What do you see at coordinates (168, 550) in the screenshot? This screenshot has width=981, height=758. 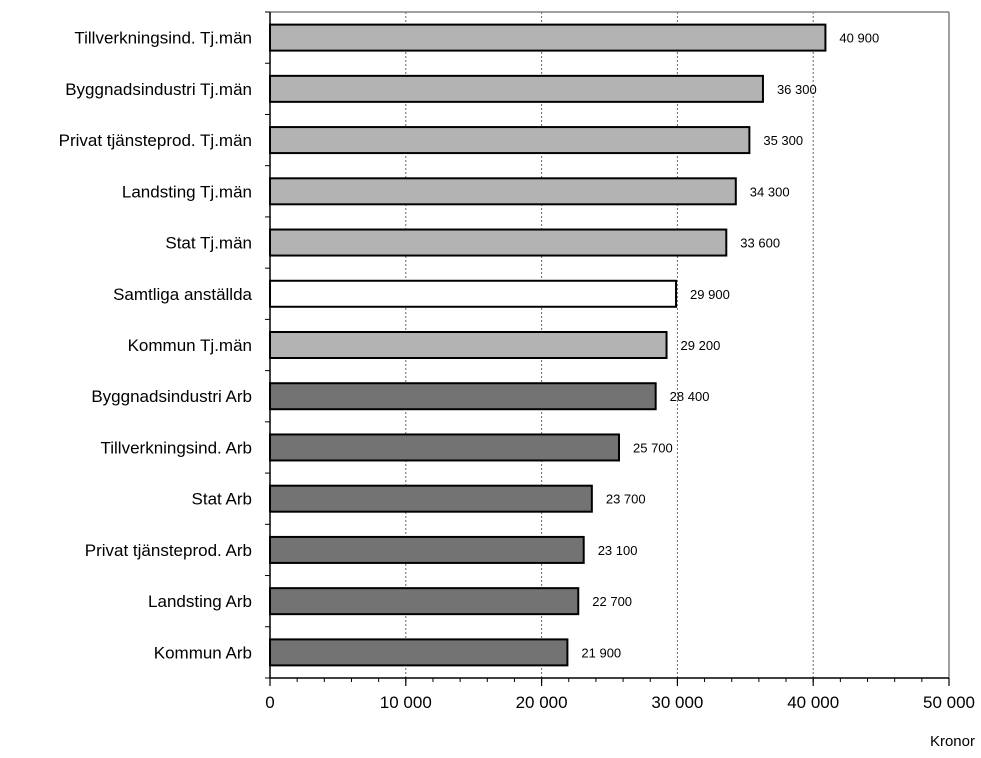 I see `category-label: Privat tjänsteprod. Arb` at bounding box center [168, 550].